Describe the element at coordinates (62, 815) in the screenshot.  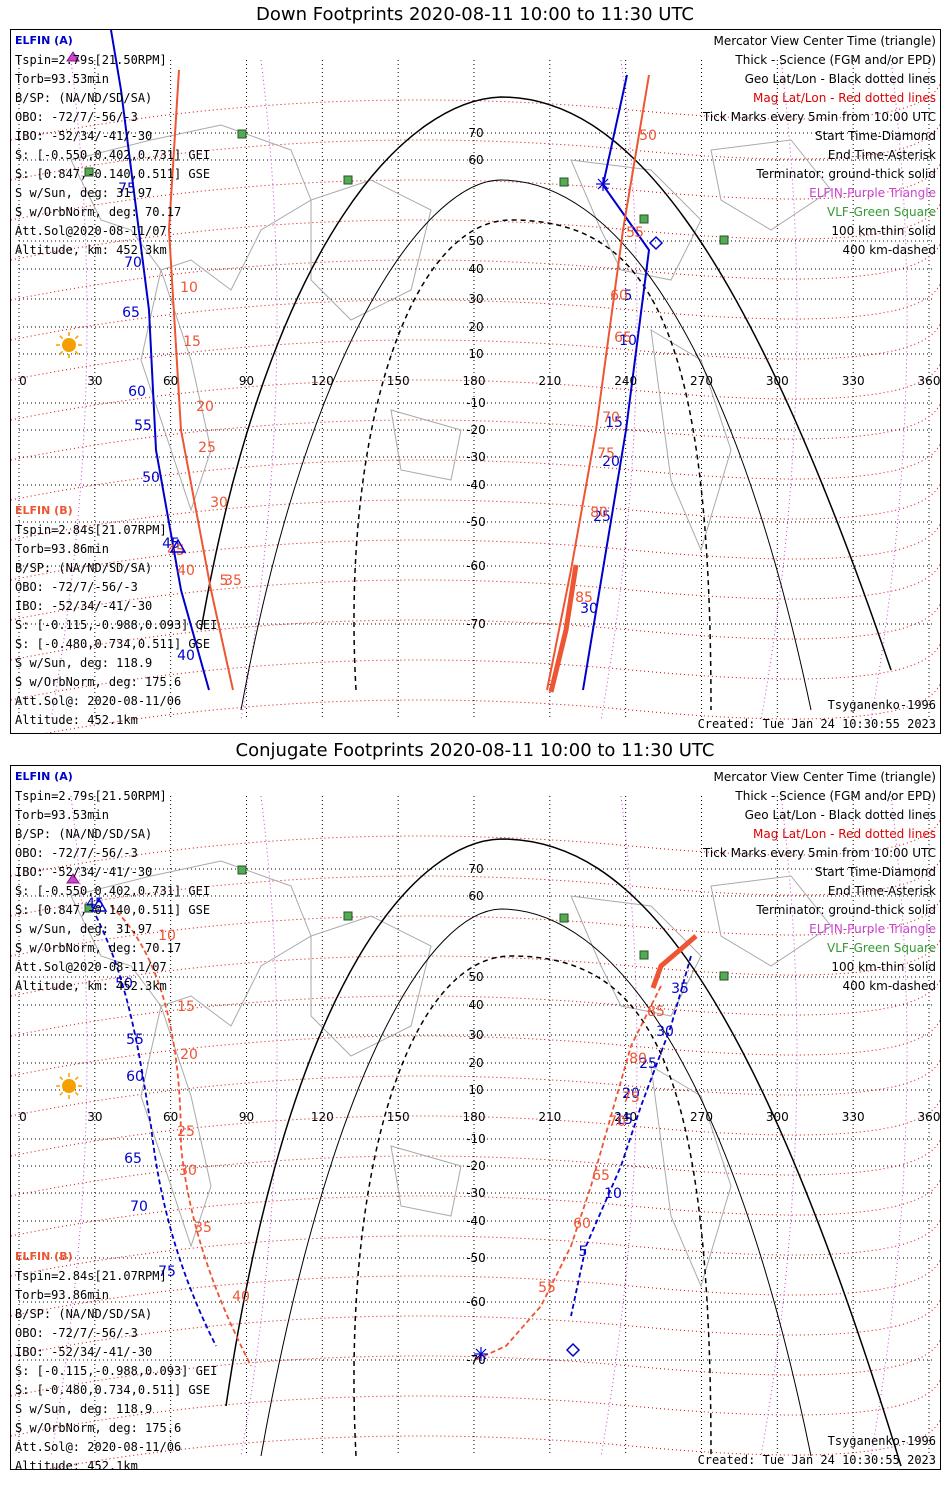
I see `elfin-a-info-line: Torb=93.53min` at that location.